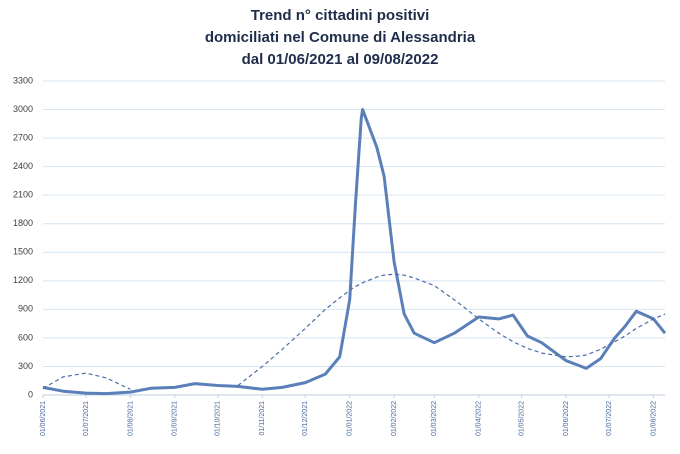 The height and width of the screenshot is (454, 680). What do you see at coordinates (25, 366) in the screenshot?
I see `y-tick-label: 300` at bounding box center [25, 366].